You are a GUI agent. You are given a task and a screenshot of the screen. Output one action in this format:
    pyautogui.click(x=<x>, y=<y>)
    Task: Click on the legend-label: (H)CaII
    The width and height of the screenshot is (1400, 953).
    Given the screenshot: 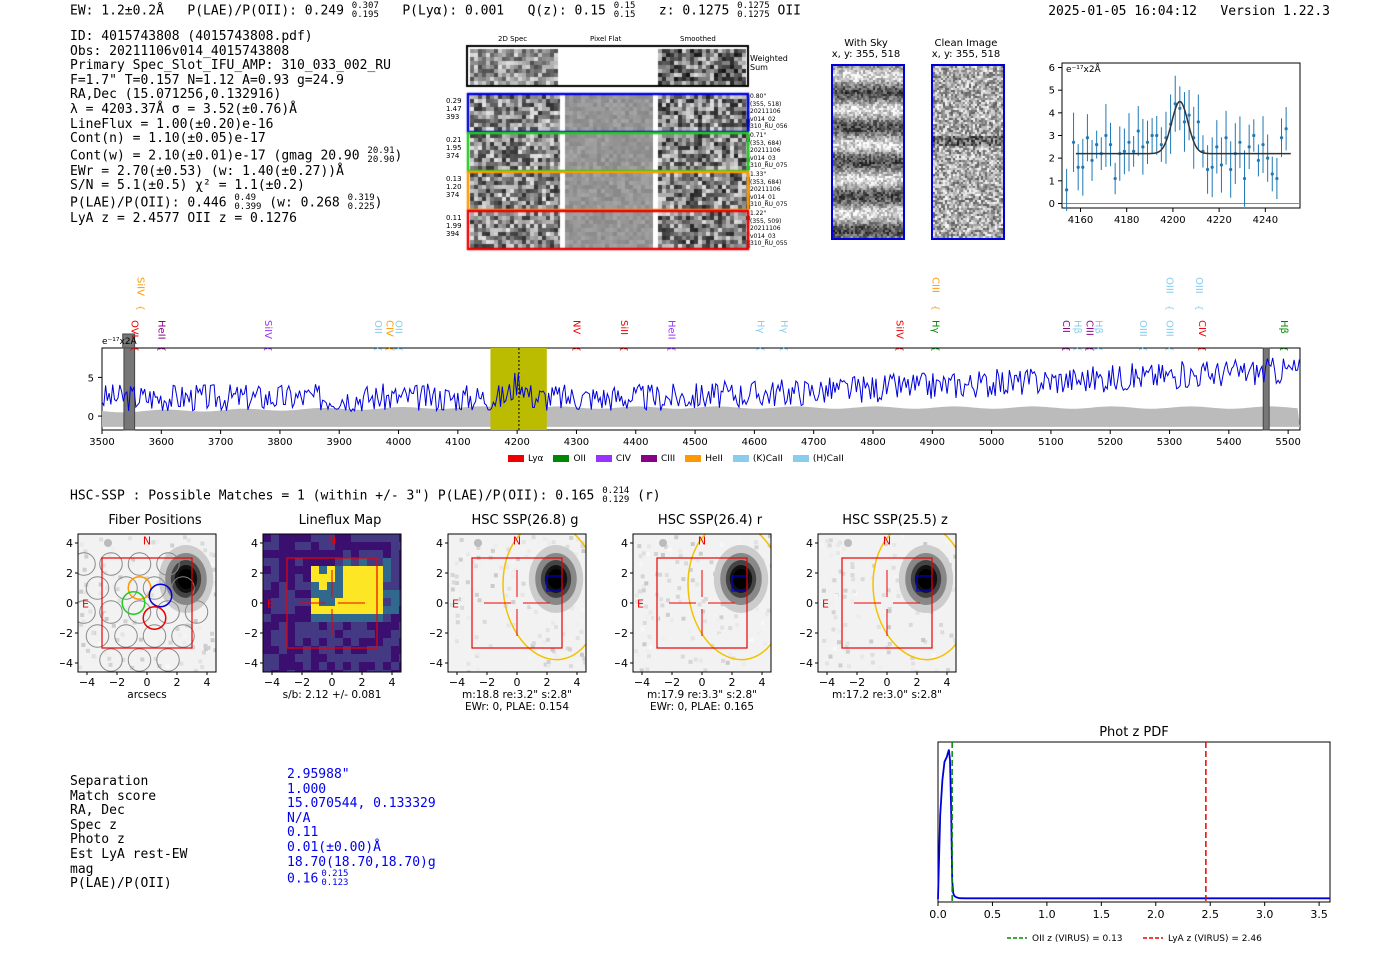 What is the action you would take?
    pyautogui.click(x=828, y=458)
    